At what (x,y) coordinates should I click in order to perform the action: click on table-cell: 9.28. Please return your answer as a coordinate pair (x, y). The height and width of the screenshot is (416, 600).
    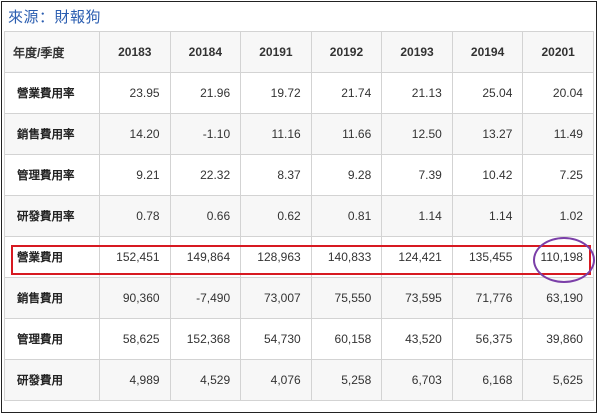
    Looking at the image, I should click on (346, 175).